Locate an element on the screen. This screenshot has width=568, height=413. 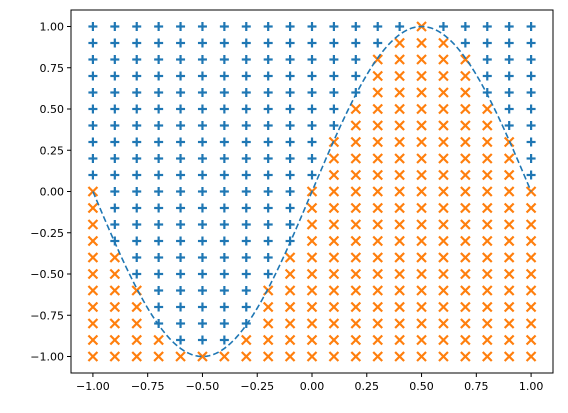
y-axis: −1.00 −0.75 −0.50 −0.25 0.00 0.25 0.50 0.75 1.00 is located at coordinates (50, 192).